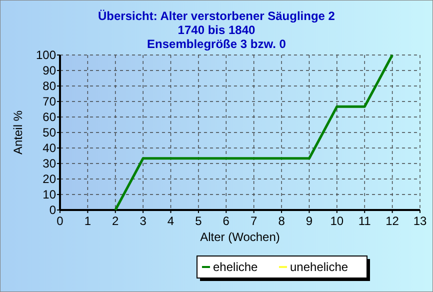 Image resolution: width=433 pixels, height=292 pixels. I want to click on x-tick-label: 1, so click(88, 221).